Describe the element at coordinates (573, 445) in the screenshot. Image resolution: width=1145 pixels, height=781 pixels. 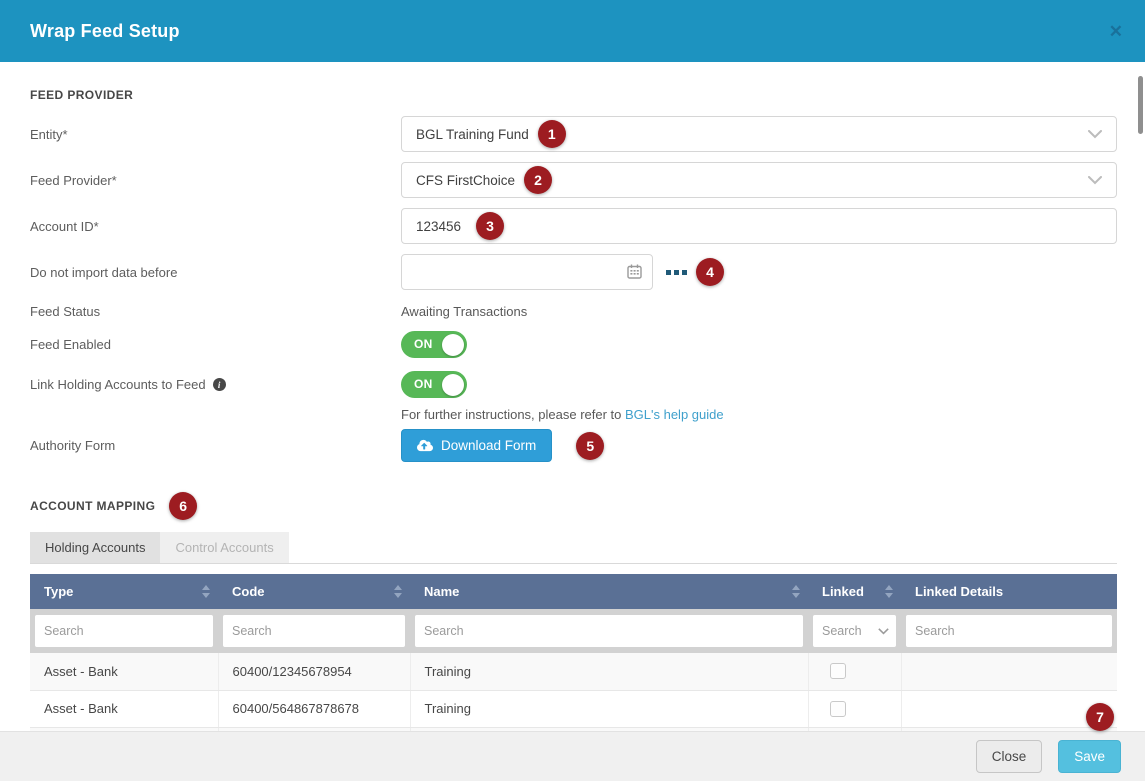
I see `authority-form-row: Authority Form Download Form 5` at that location.